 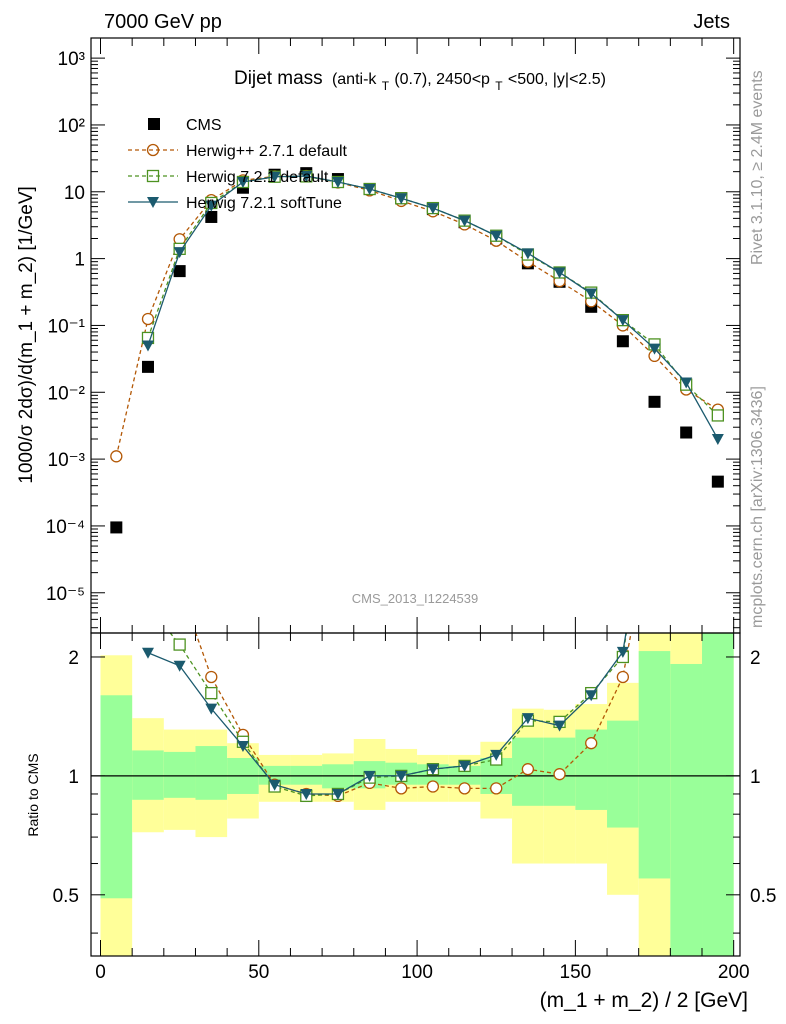 I want to click on ratio-y-tick-label-right: 0.5, so click(x=763, y=896).